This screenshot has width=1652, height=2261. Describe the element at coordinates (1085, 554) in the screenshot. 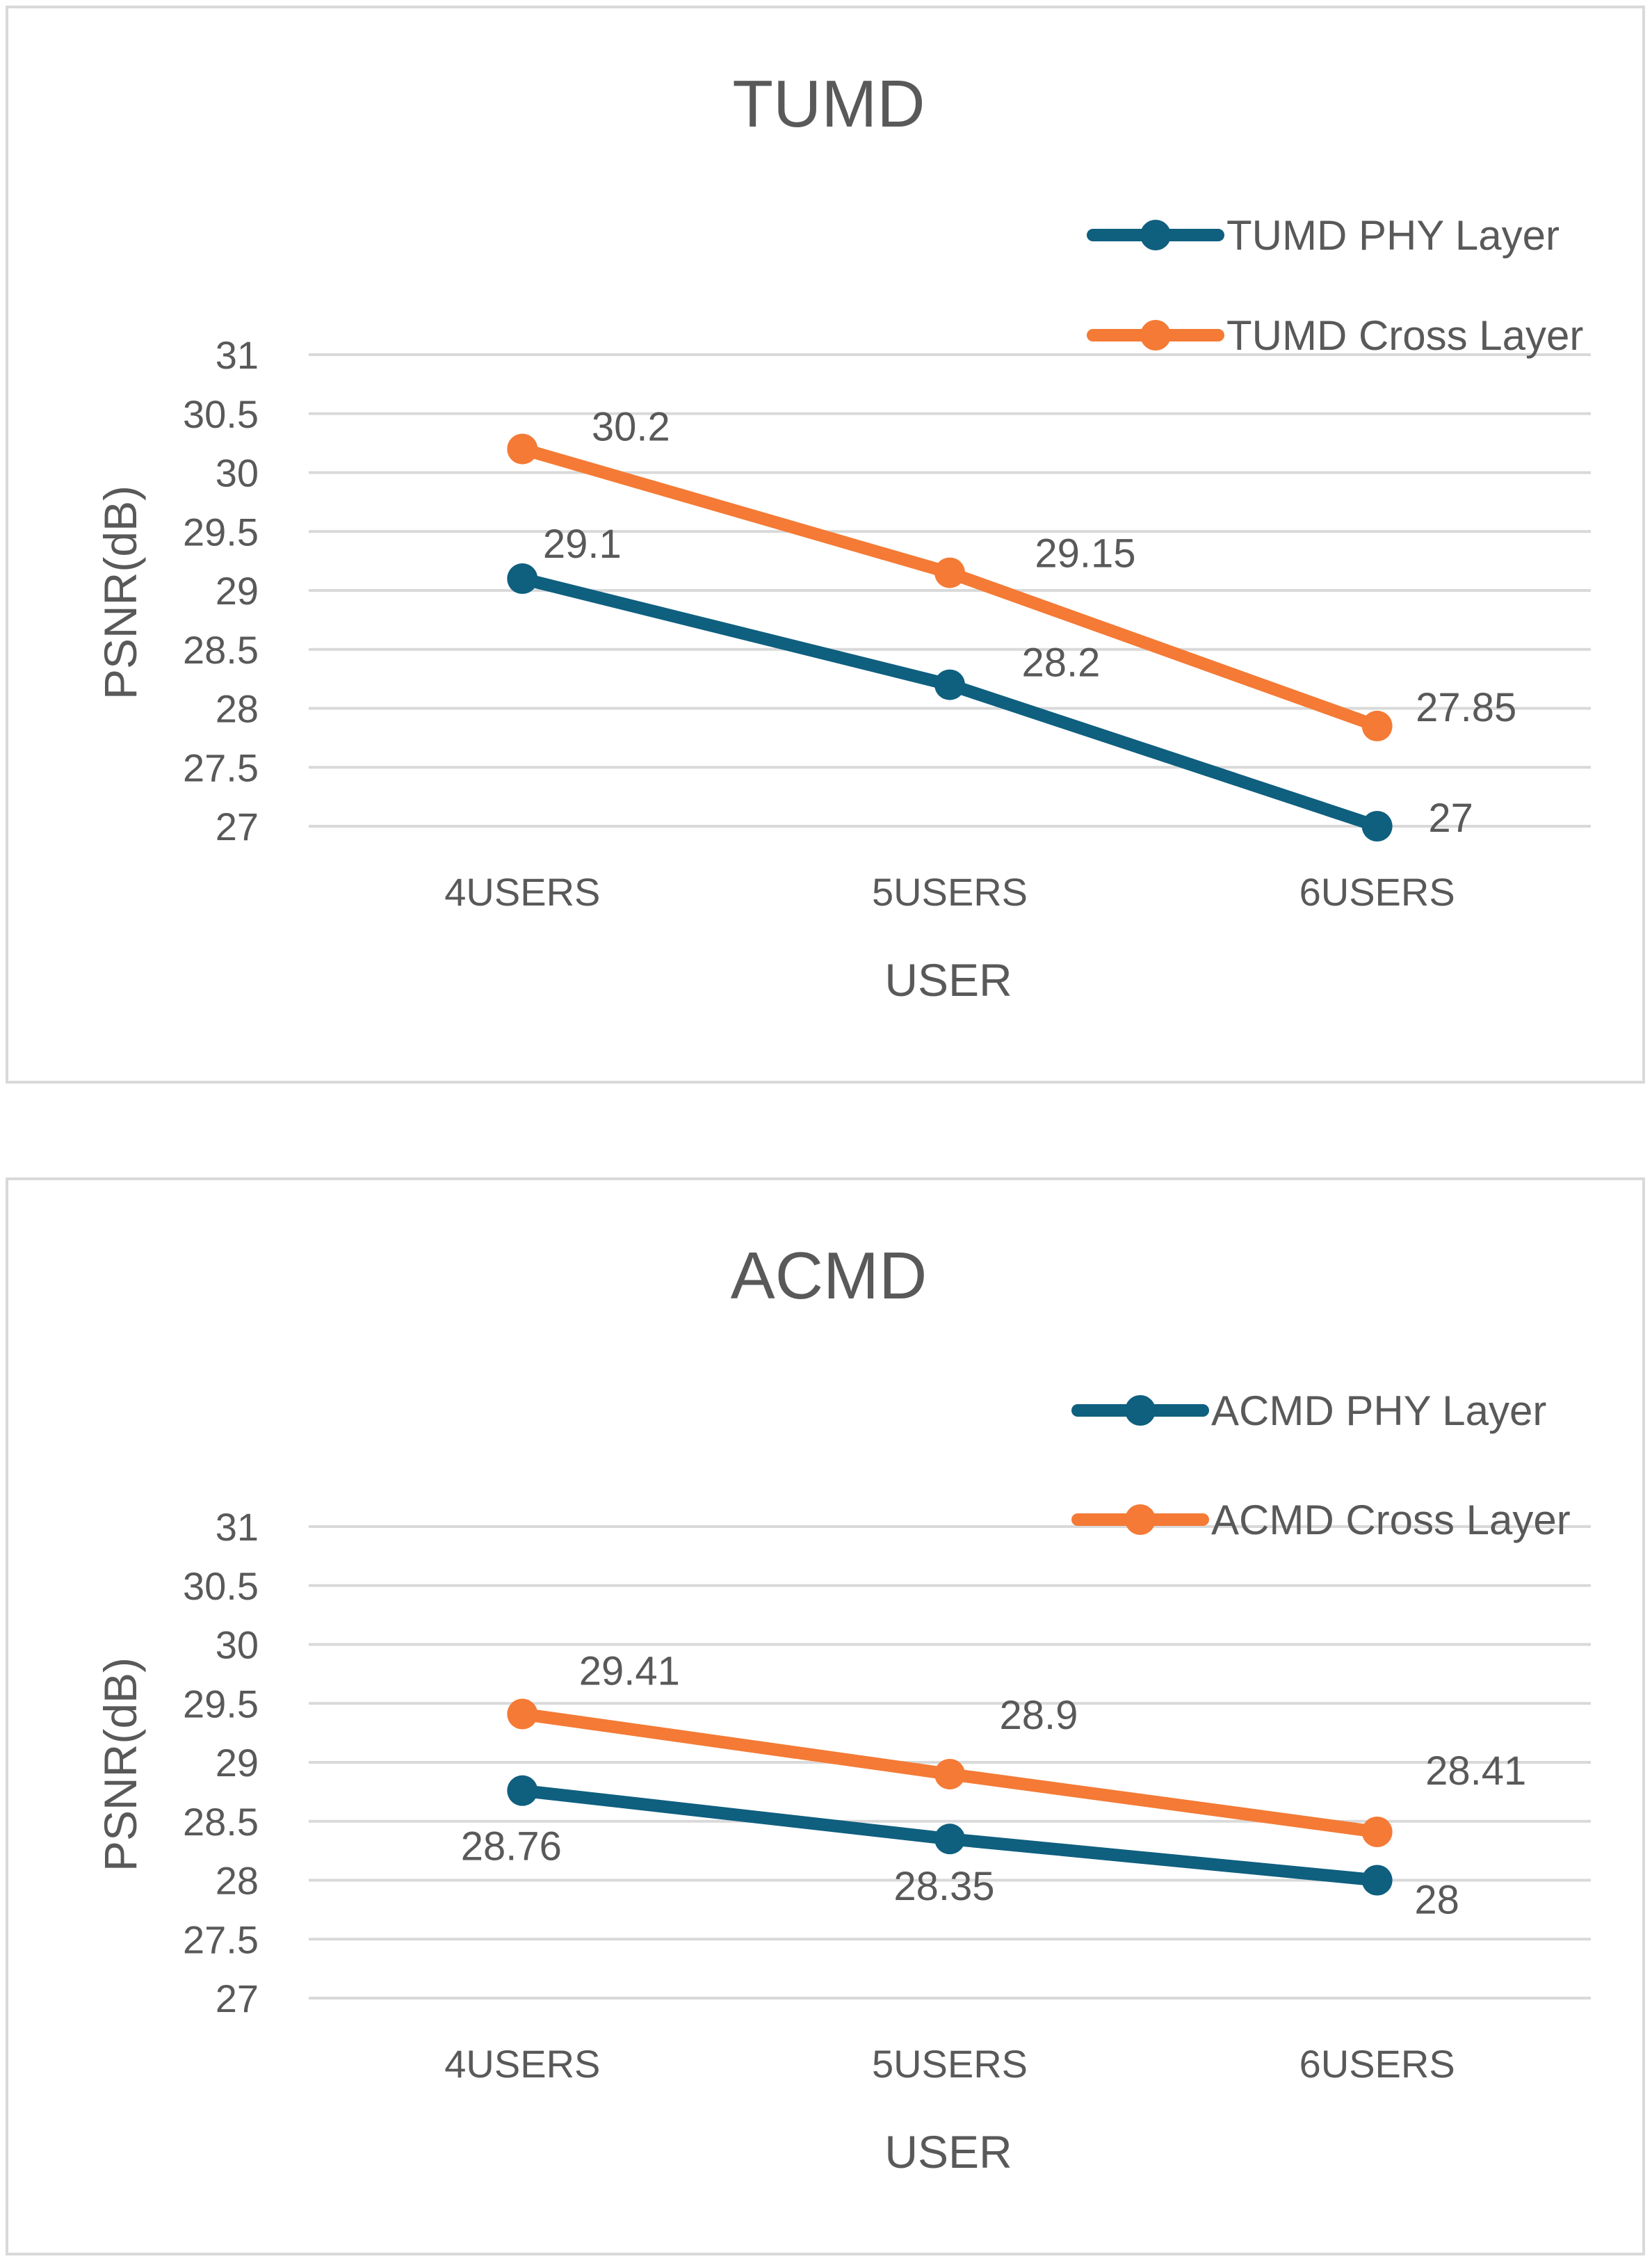

I see `data-label: 29.15` at that location.